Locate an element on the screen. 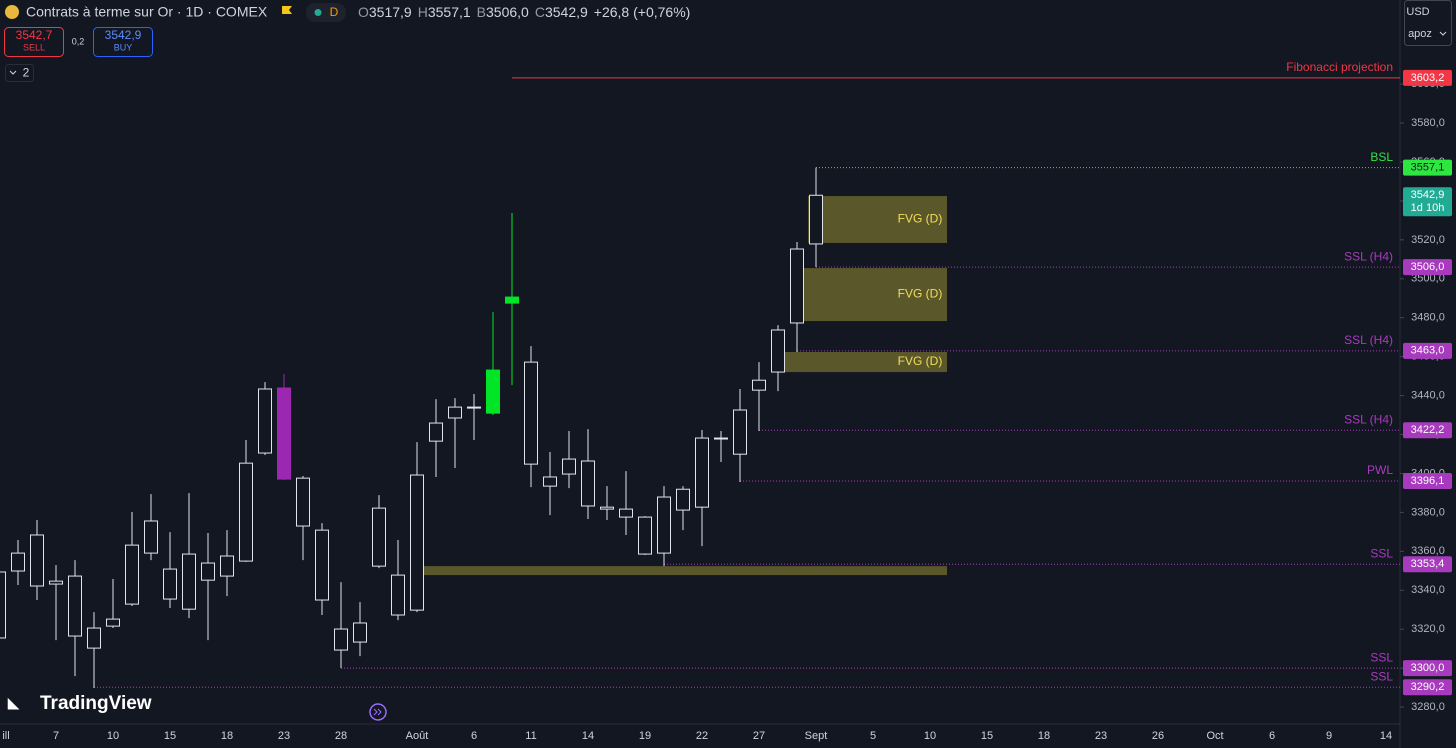  x-tick-label: 9 is located at coordinates (1329, 736).